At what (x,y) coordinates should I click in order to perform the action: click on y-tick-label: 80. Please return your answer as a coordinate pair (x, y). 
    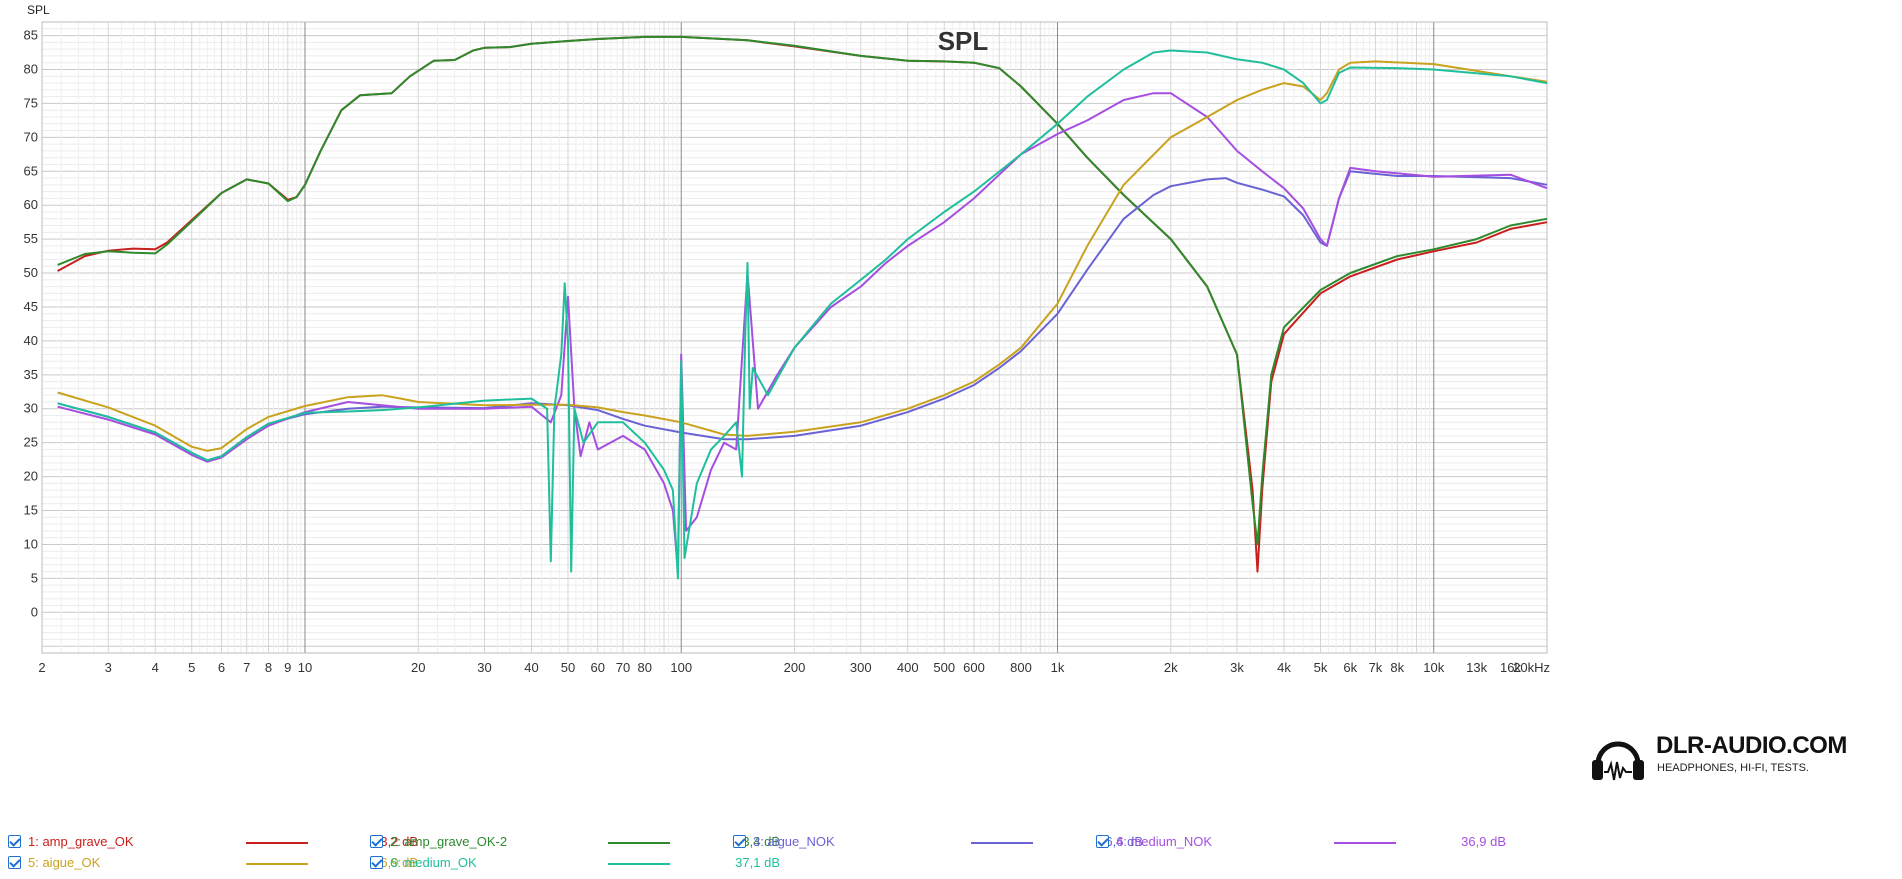
    Looking at the image, I should click on (31, 68).